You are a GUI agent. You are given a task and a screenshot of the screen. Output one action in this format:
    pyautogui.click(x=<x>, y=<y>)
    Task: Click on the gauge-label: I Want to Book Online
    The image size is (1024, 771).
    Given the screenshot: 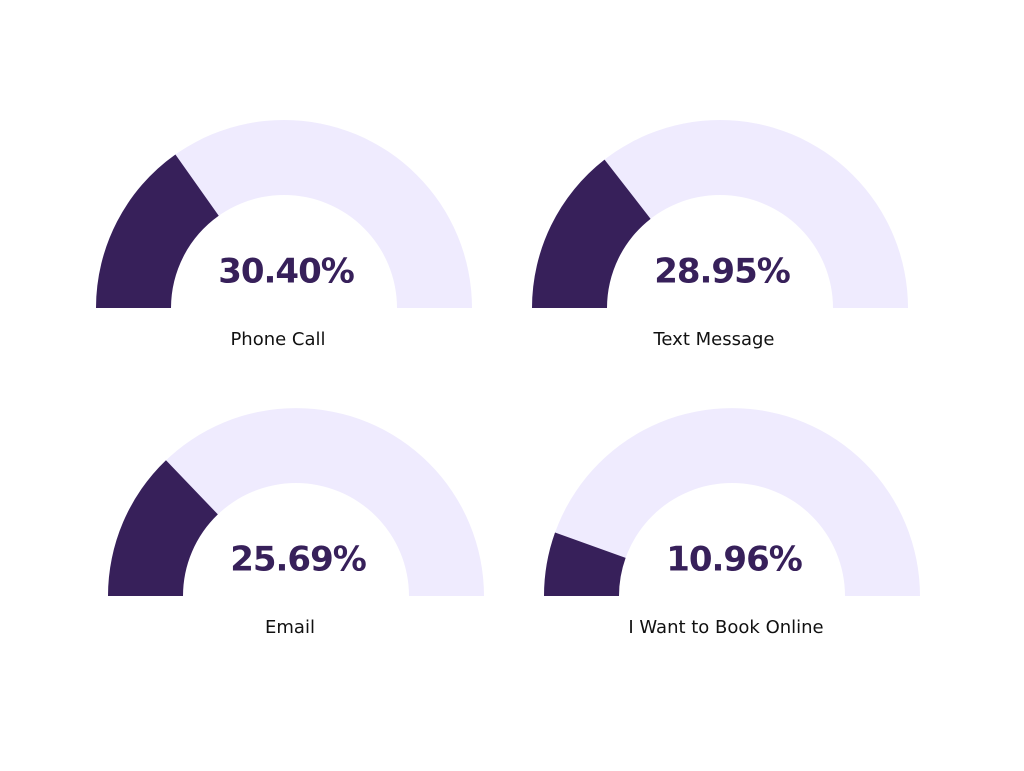 What is the action you would take?
    pyautogui.click(x=725, y=627)
    